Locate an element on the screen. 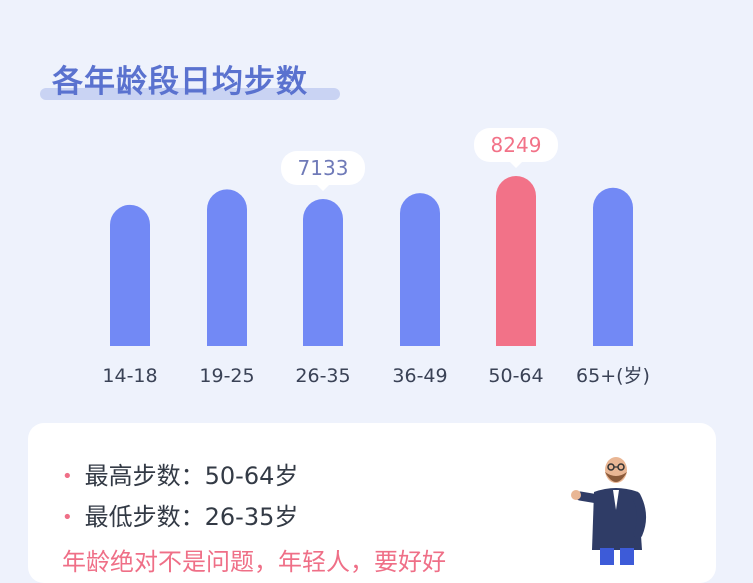 The height and width of the screenshot is (583, 753). title-block: 各年龄段日均步数 is located at coordinates (190, 82).